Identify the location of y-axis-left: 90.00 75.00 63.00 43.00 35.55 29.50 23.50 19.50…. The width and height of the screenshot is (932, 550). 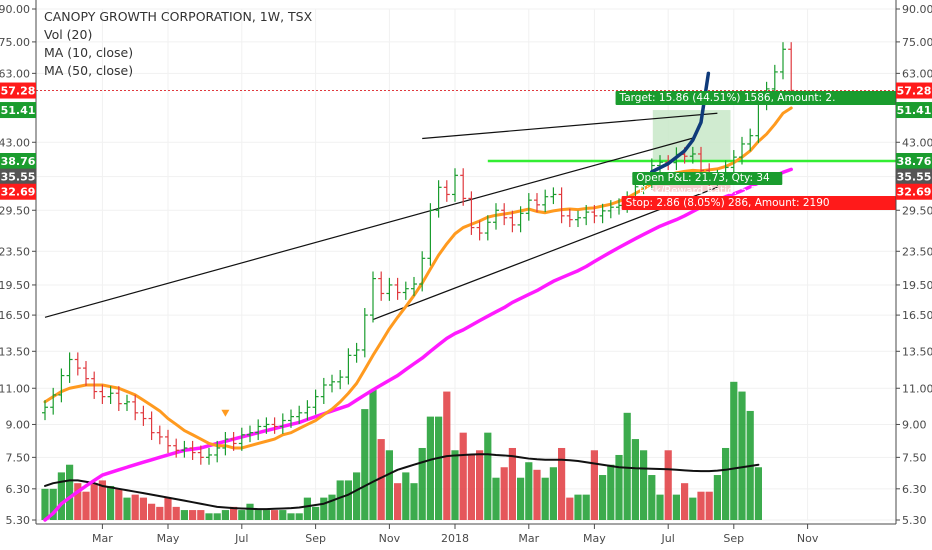
(18, 265).